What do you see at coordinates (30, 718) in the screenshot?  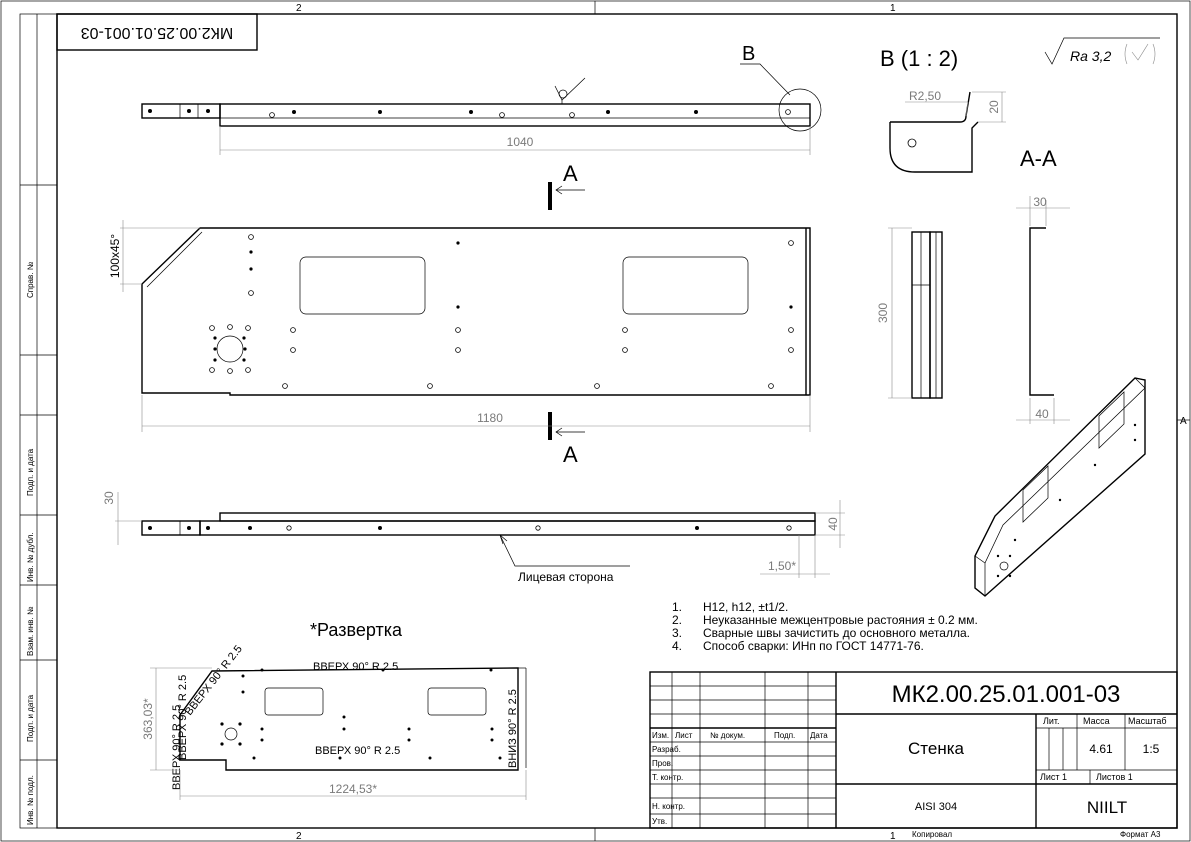 I see `side-label-sign-2: Подп. и дата` at bounding box center [30, 718].